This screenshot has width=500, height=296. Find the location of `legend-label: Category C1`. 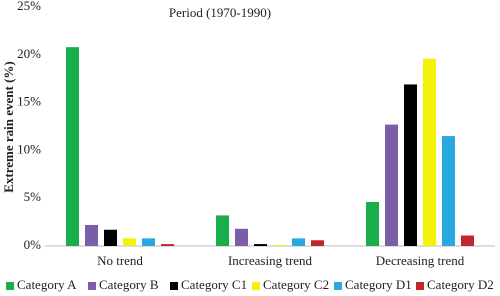

legend-label: Category C1 is located at coordinates (214, 284).